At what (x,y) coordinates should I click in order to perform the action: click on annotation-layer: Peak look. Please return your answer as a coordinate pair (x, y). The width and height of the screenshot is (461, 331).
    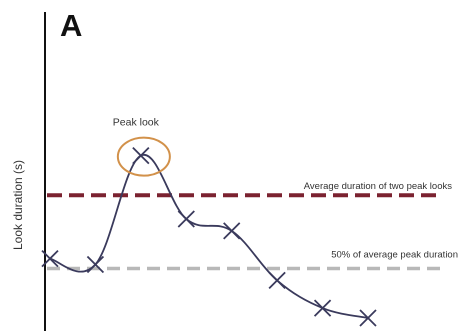
    Looking at the image, I should click on (142, 147).